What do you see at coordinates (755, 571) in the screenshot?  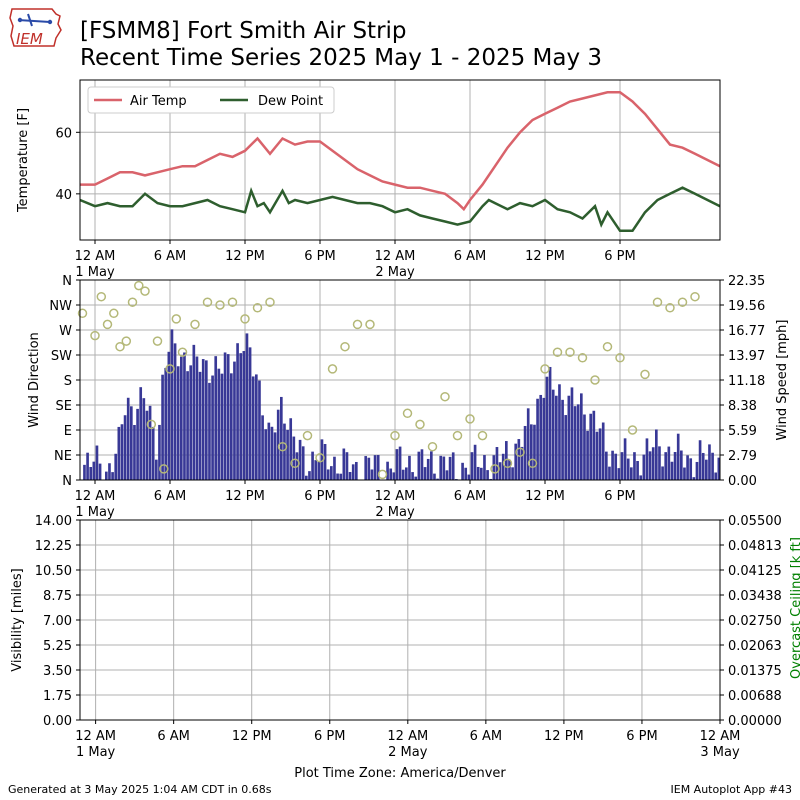 I see `ceiling-tick-label: 0.04125` at bounding box center [755, 571].